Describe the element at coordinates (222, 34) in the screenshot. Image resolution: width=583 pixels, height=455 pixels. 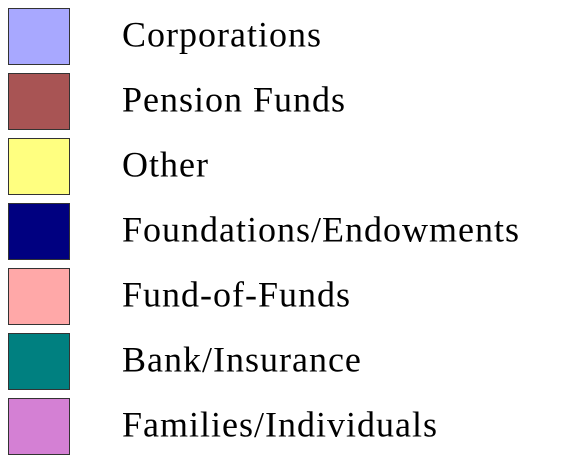
I see `legend-label: Corporations` at that location.